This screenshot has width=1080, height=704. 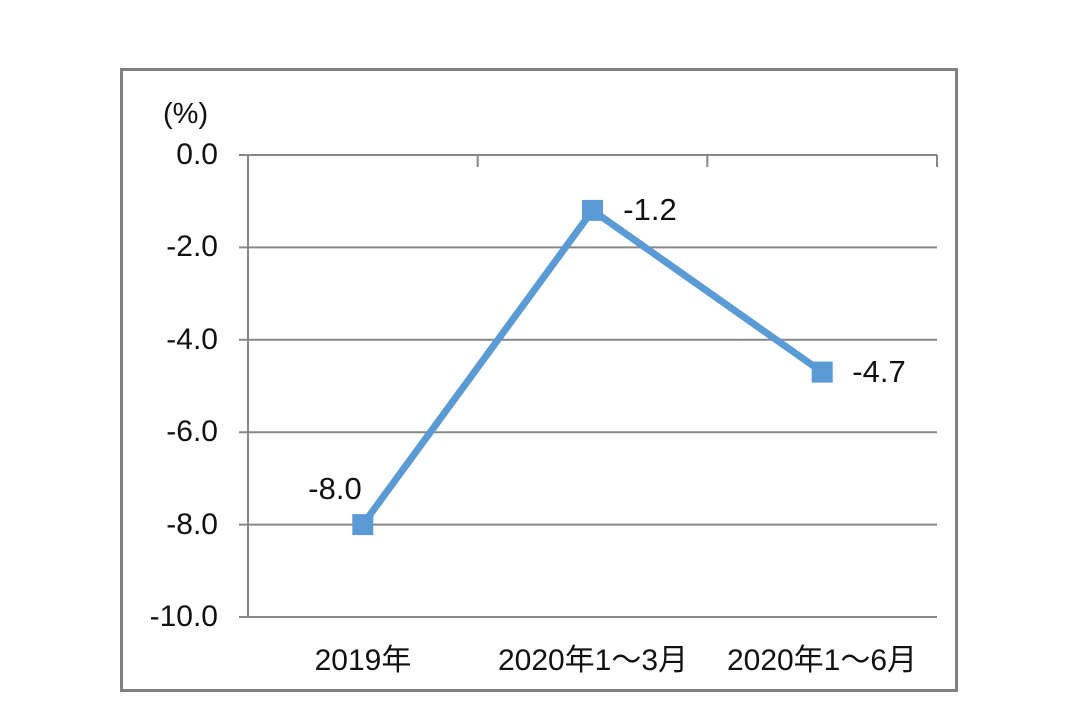 What do you see at coordinates (192, 524) in the screenshot?
I see `y-tick-label: -8.0` at bounding box center [192, 524].